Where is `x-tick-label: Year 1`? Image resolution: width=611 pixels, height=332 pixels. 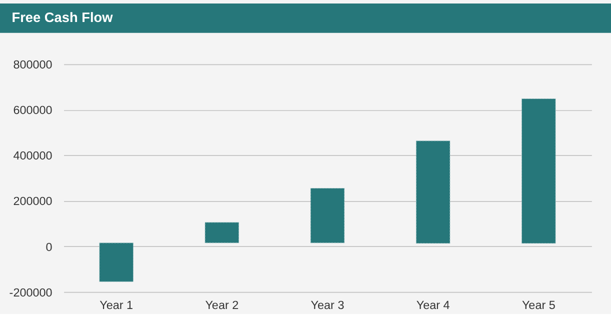 x-tick-label: Year 1 is located at coordinates (117, 305).